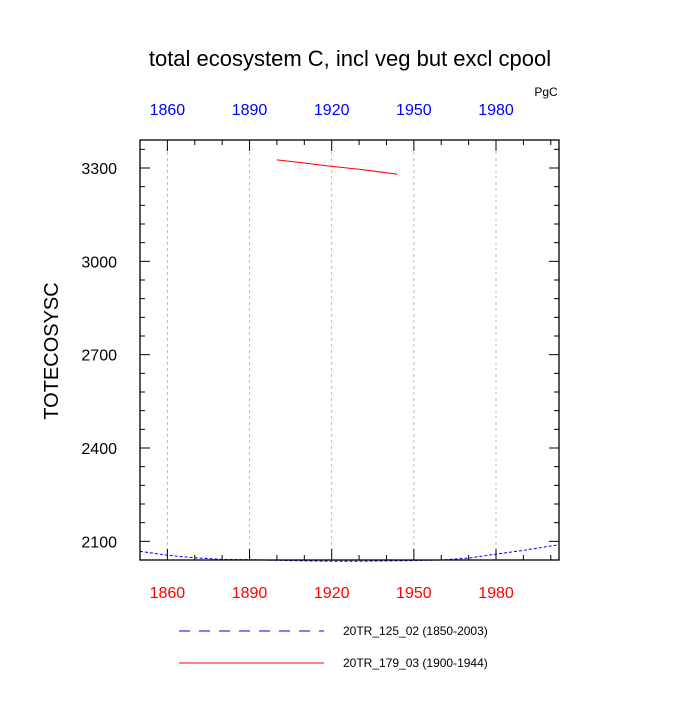 The image size is (700, 705). Describe the element at coordinates (52, 350) in the screenshot. I see `y-axis-label: TOTECOSYSC` at that location.